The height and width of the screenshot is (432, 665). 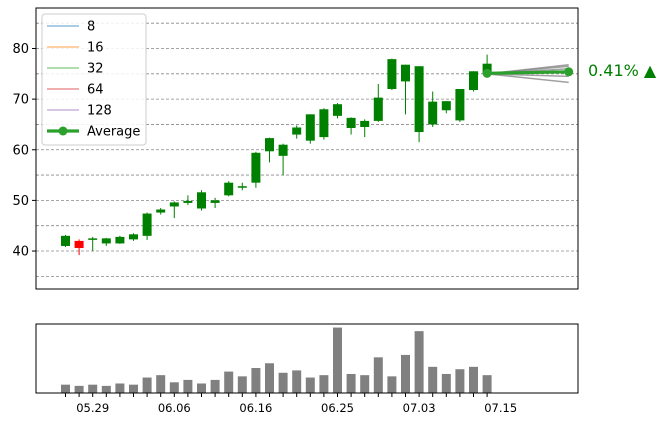 What do you see at coordinates (94, 79) in the screenshot?
I see `legend: 8 16 32 64 128 Average` at bounding box center [94, 79].